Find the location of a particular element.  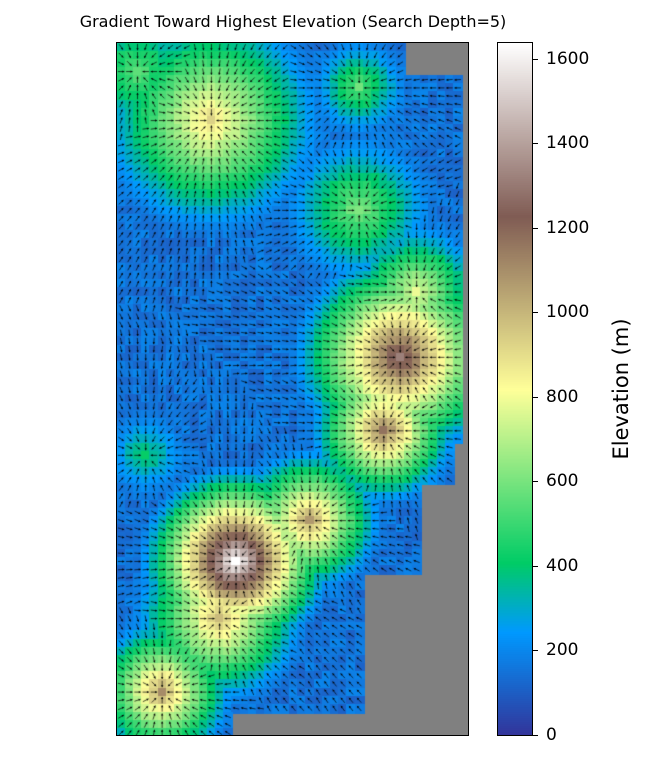

colorbar-tick-label: 400 is located at coordinates (562, 565).